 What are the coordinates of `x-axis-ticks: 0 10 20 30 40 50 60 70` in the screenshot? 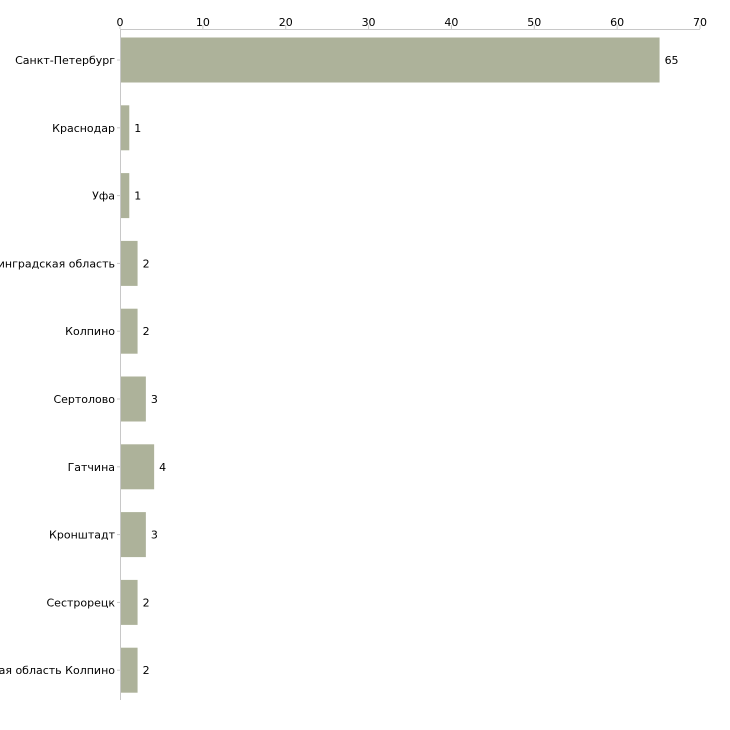 It's located at (412, 22).